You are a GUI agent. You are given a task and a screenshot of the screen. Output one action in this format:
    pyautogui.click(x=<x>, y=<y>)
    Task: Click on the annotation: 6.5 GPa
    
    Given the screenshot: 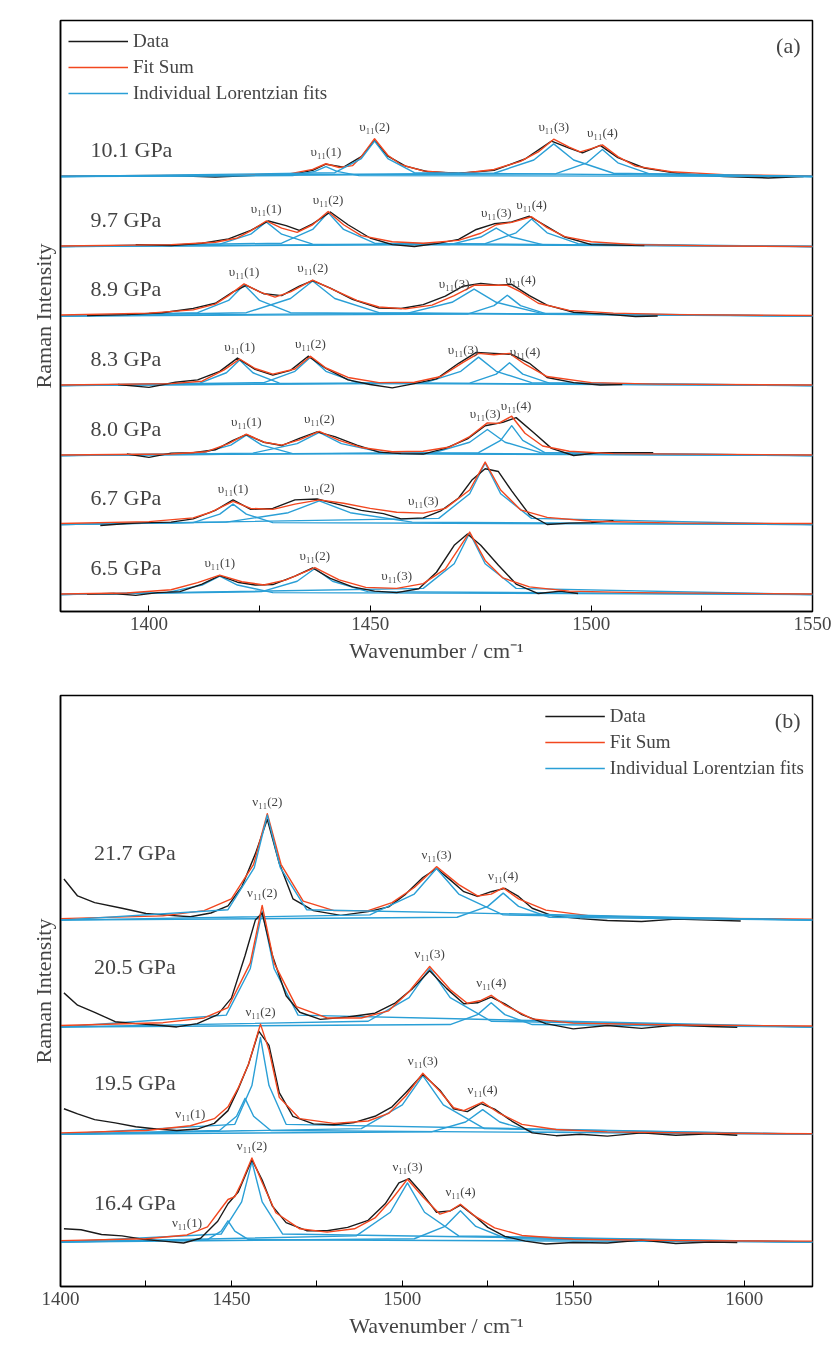 What is the action you would take?
    pyautogui.click(x=126, y=568)
    